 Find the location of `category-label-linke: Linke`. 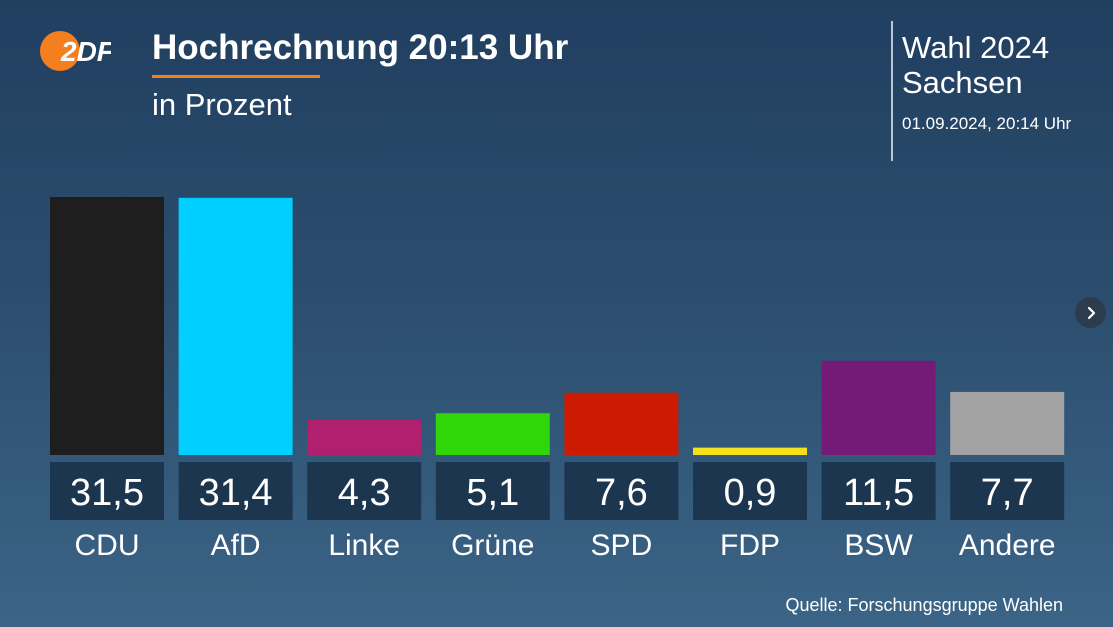

category-label-linke: Linke is located at coordinates (364, 545).